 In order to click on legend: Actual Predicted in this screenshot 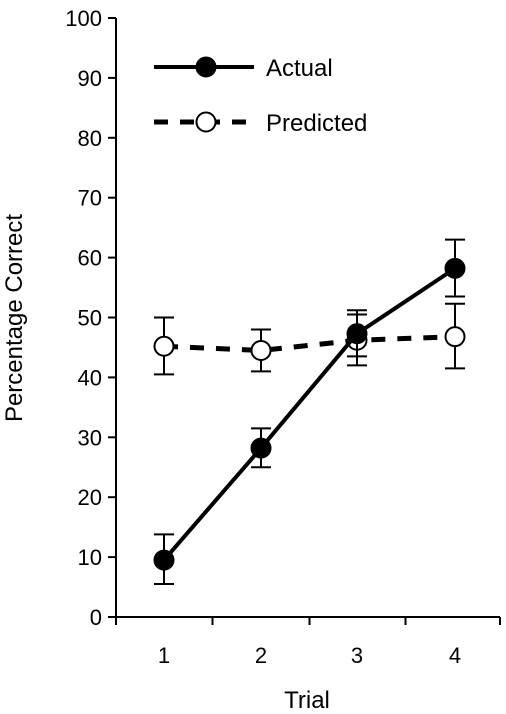, I will do `click(260, 96)`.